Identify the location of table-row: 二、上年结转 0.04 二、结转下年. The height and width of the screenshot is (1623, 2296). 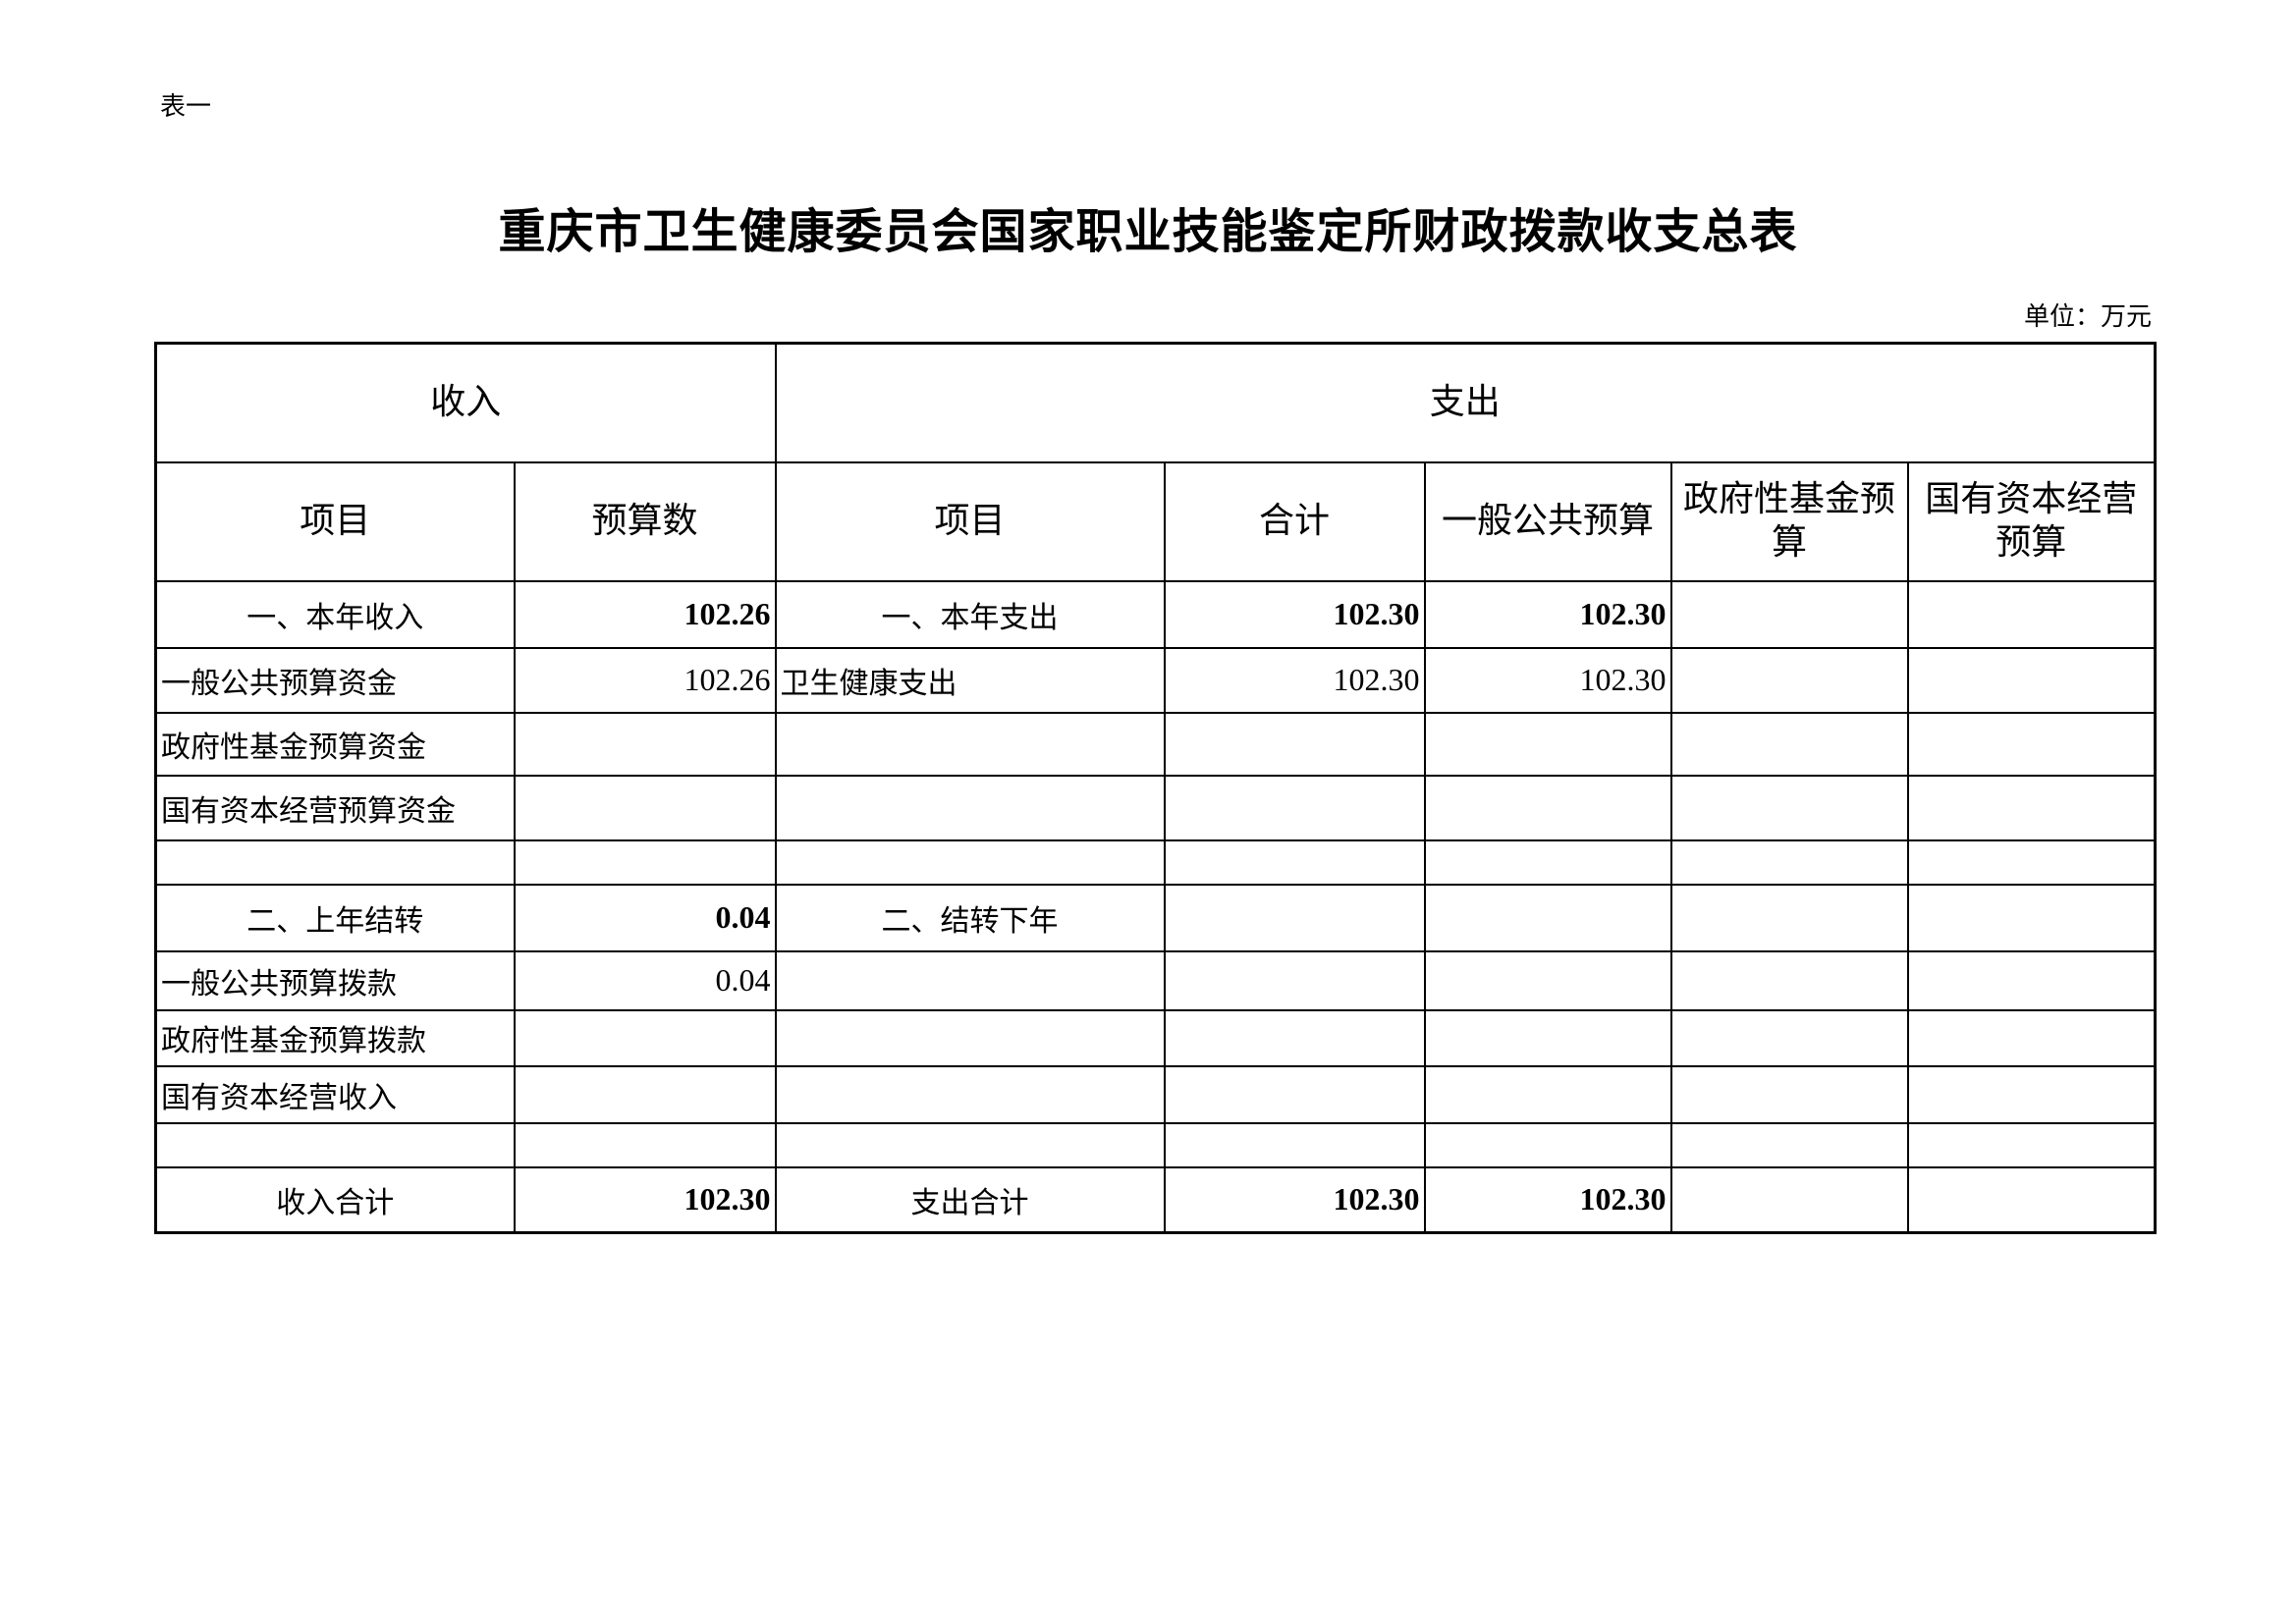
(1155, 917).